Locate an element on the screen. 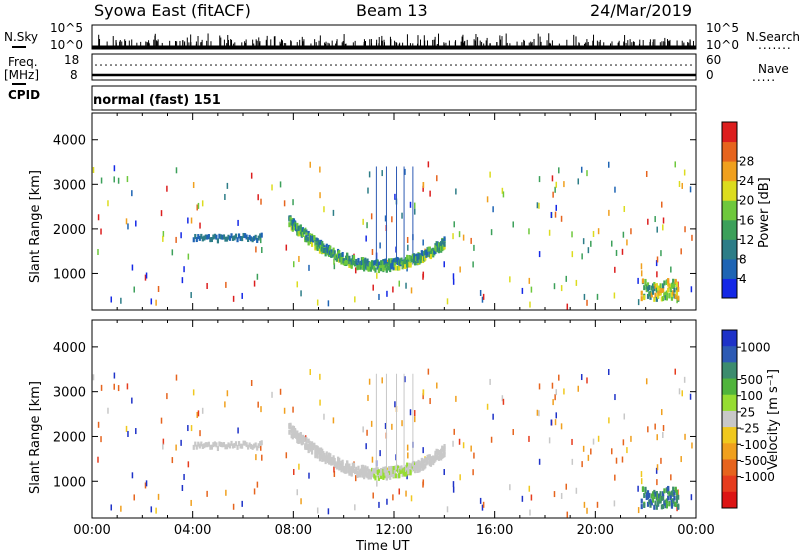 The height and width of the screenshot is (554, 800). power-colorbar-label: 24 is located at coordinates (746, 181).